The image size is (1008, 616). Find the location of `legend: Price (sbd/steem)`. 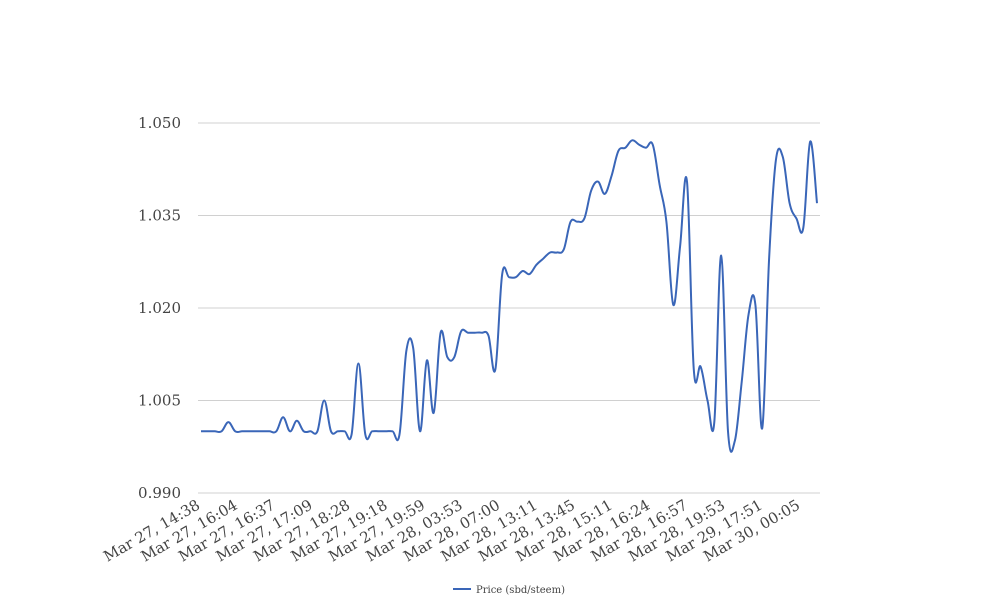

legend: Price (sbd/steem) is located at coordinates (509, 590).